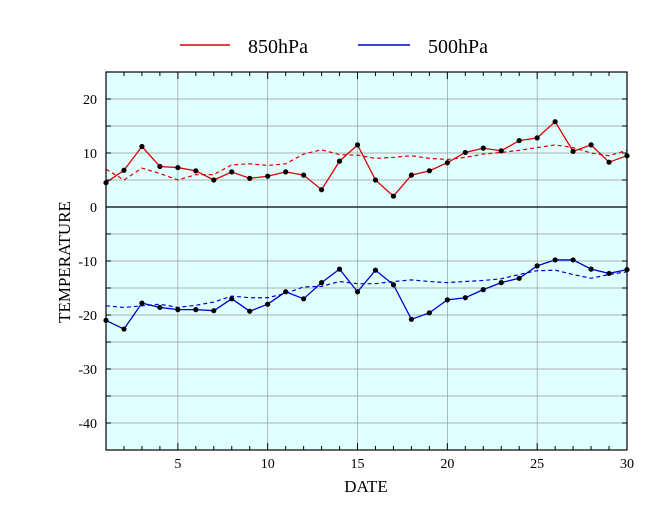 This screenshot has height=510, width=660. I want to click on y-tick-label: 0, so click(93, 208).